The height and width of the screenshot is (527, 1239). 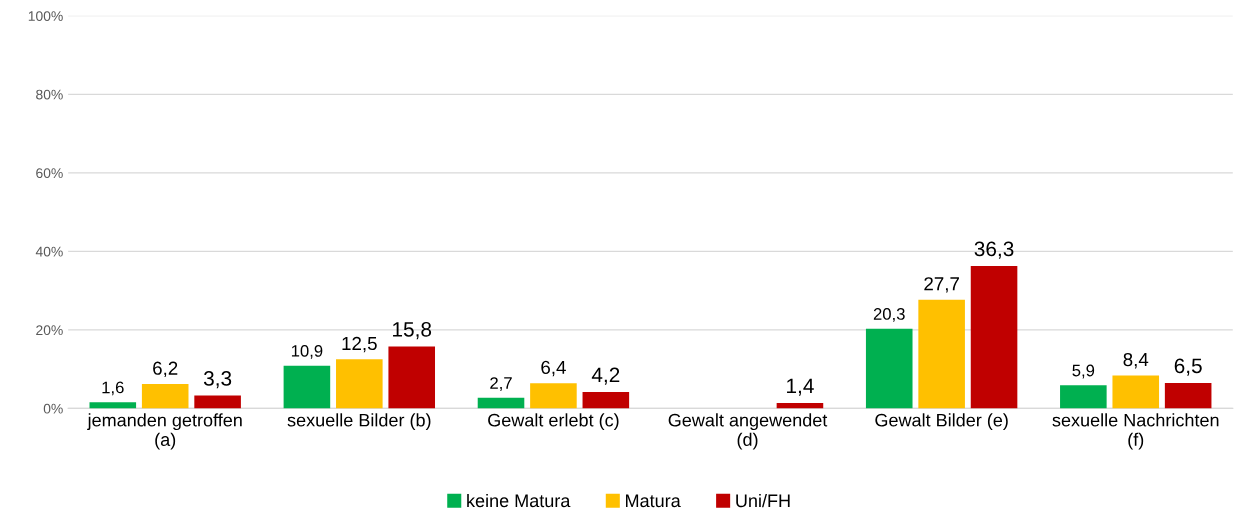 What do you see at coordinates (653, 501) in the screenshot?
I see `legend-label: Matura` at bounding box center [653, 501].